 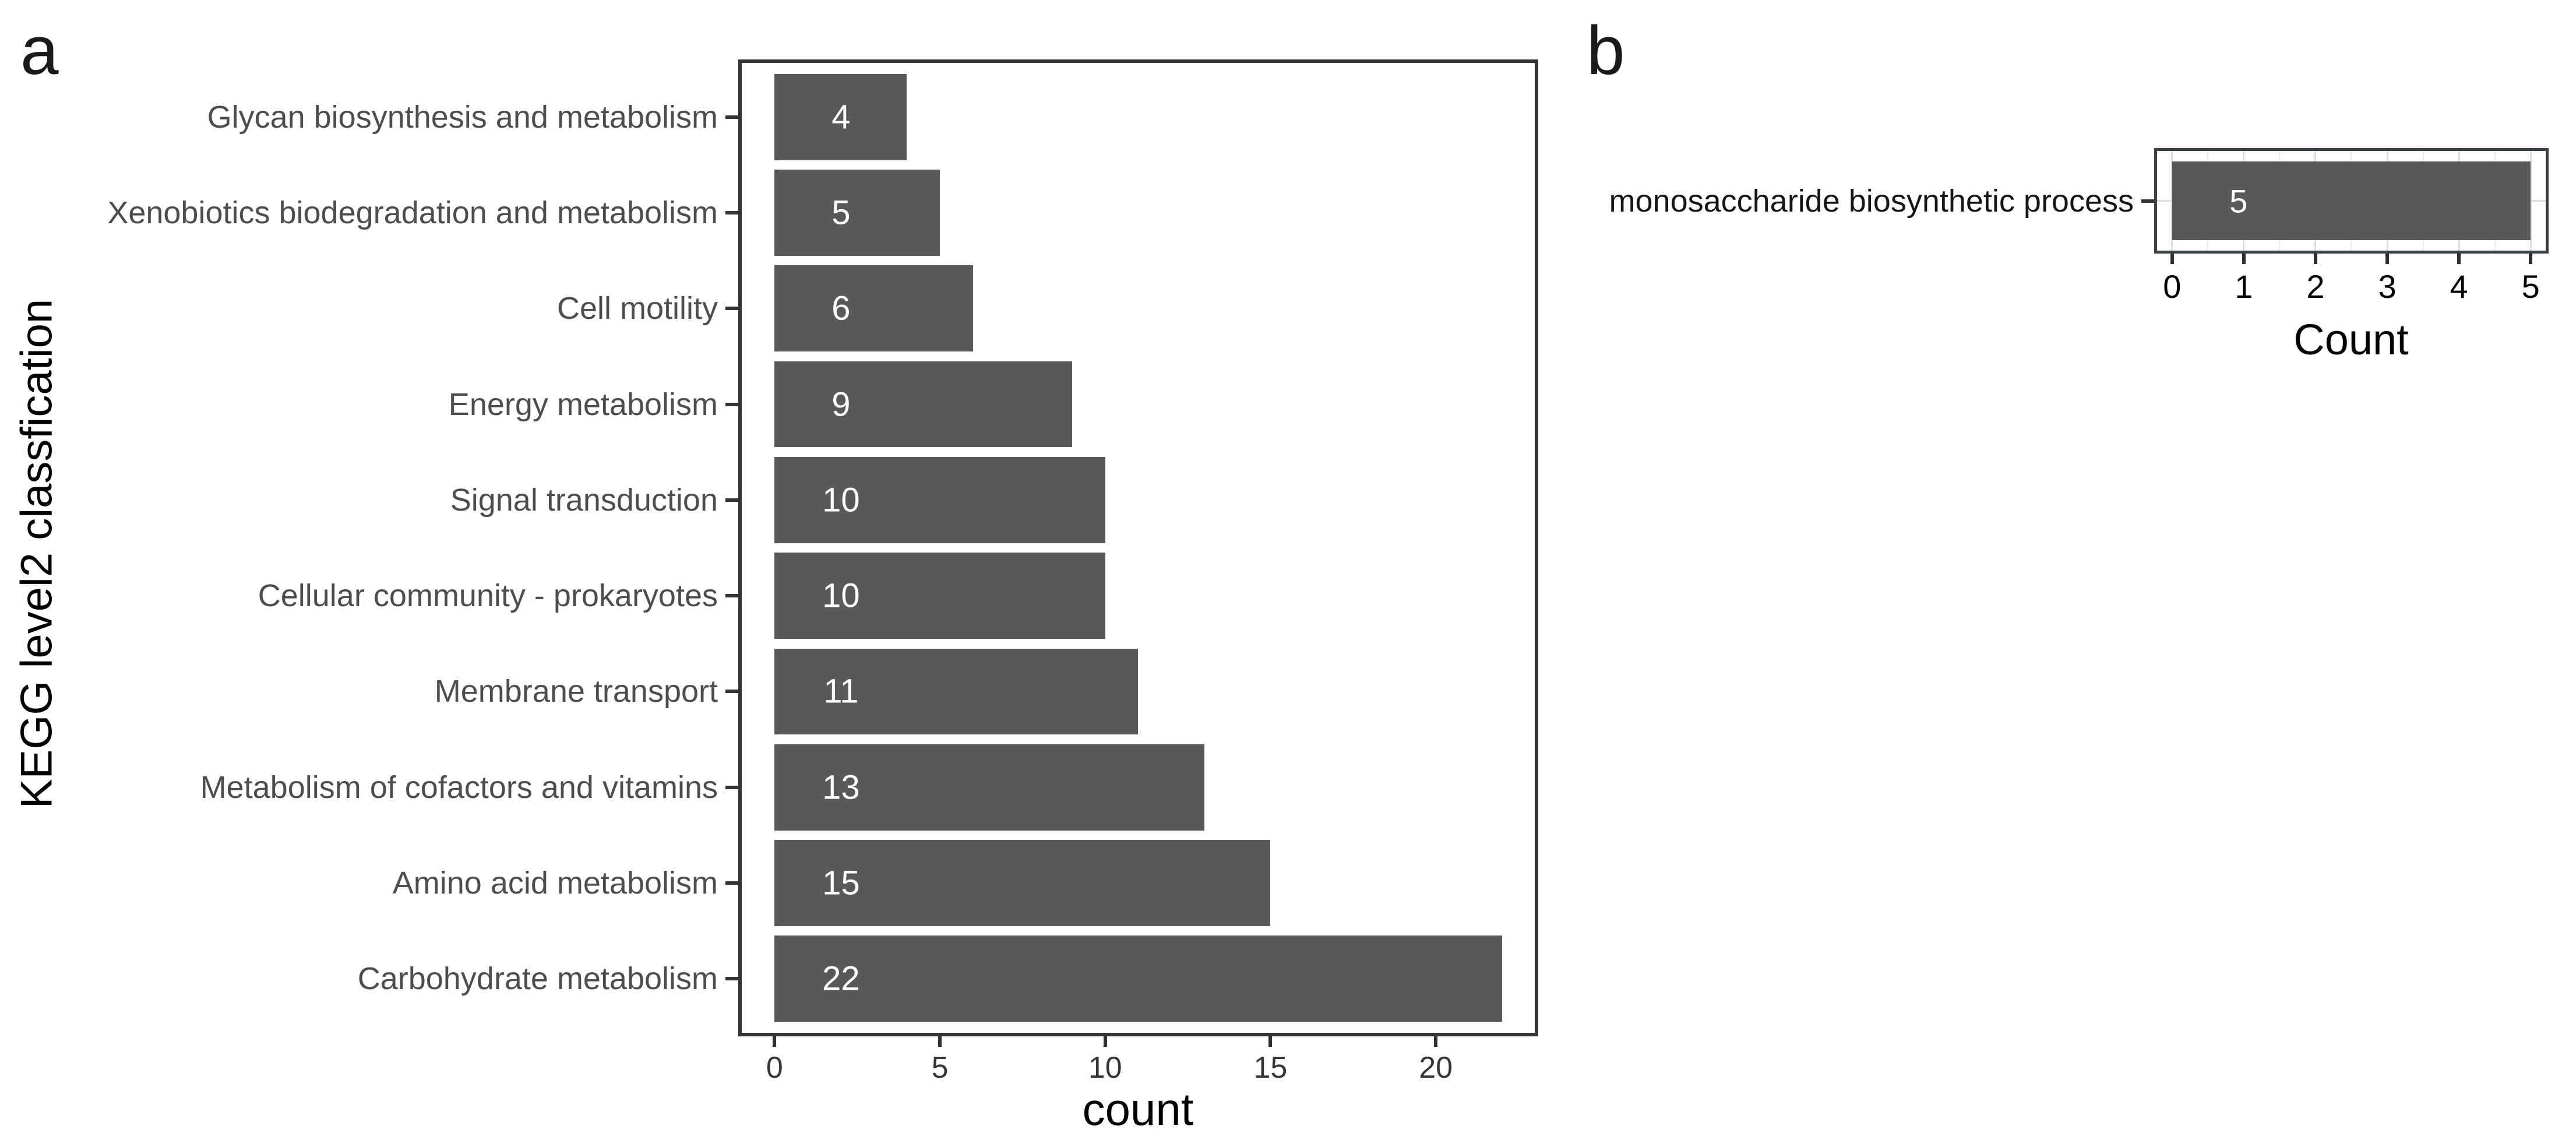 What do you see at coordinates (841, 787) in the screenshot?
I see `bar-value-label: 13` at bounding box center [841, 787].